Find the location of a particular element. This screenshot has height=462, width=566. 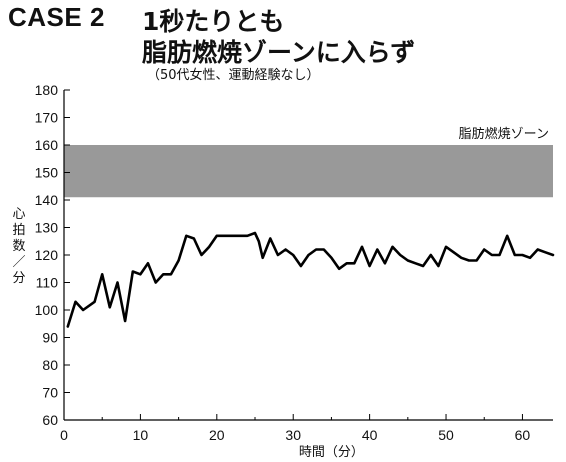

y-tick-label: 90 is located at coordinates (50, 338).